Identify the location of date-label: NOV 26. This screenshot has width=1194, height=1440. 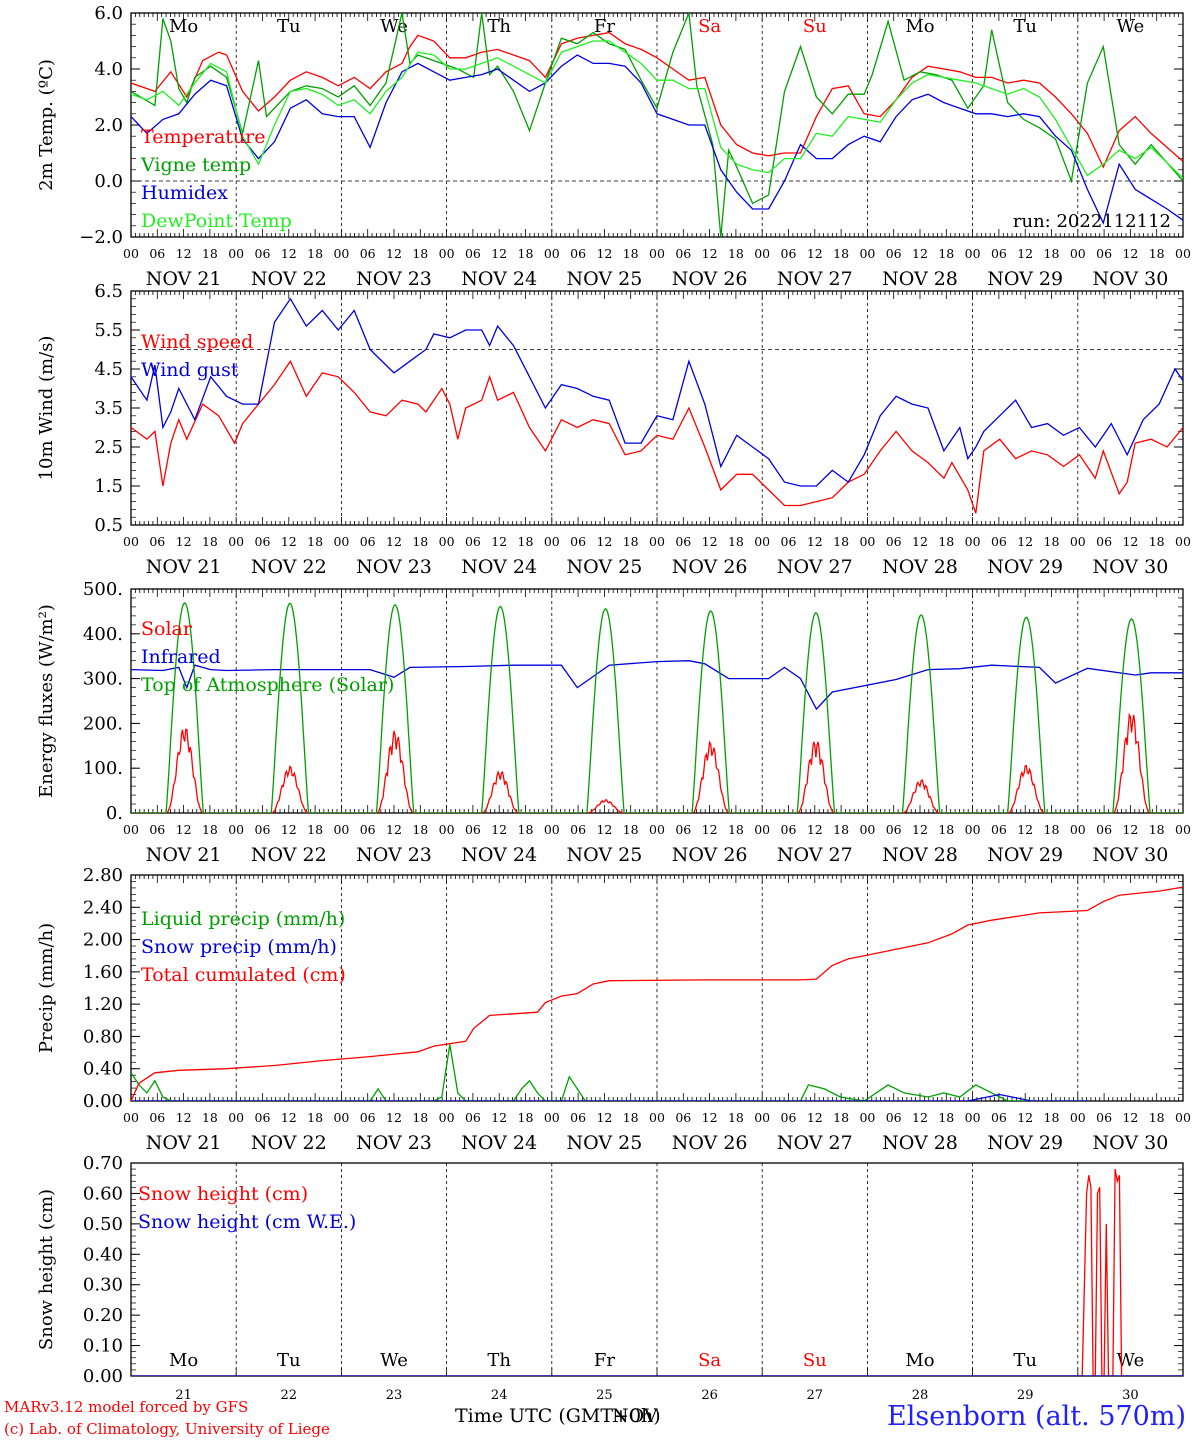
(710, 1143).